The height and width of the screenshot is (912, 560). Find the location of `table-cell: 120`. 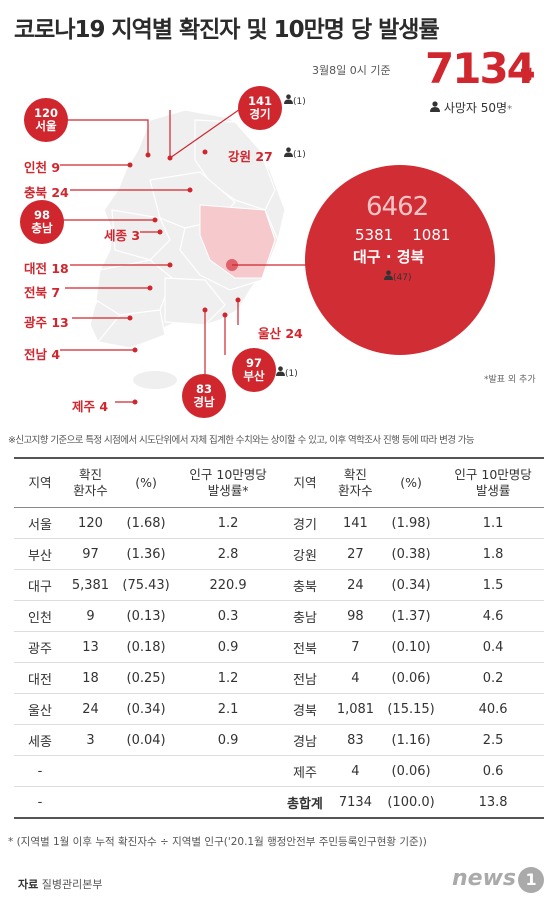

table-cell: 120 is located at coordinates (90, 523).